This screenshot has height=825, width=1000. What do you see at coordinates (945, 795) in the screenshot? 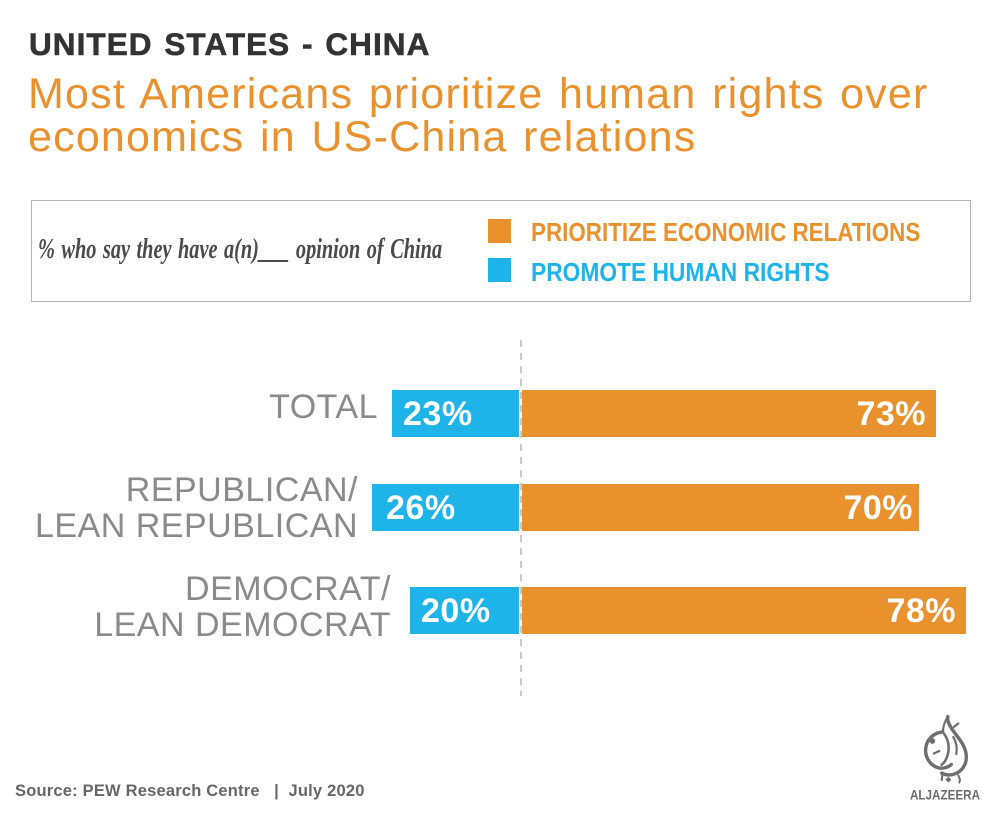
I see `svg-text: ALJAZEERA` at bounding box center [945, 795].